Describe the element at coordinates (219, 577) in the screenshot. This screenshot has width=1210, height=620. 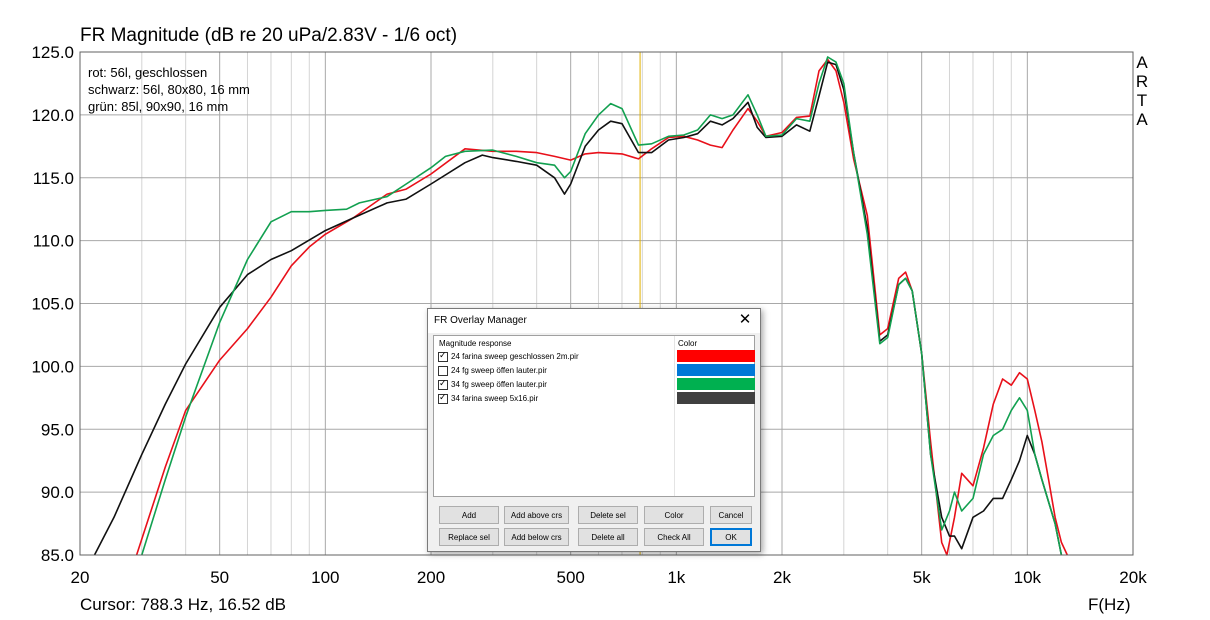
I see `x-tick-label: 50` at that location.